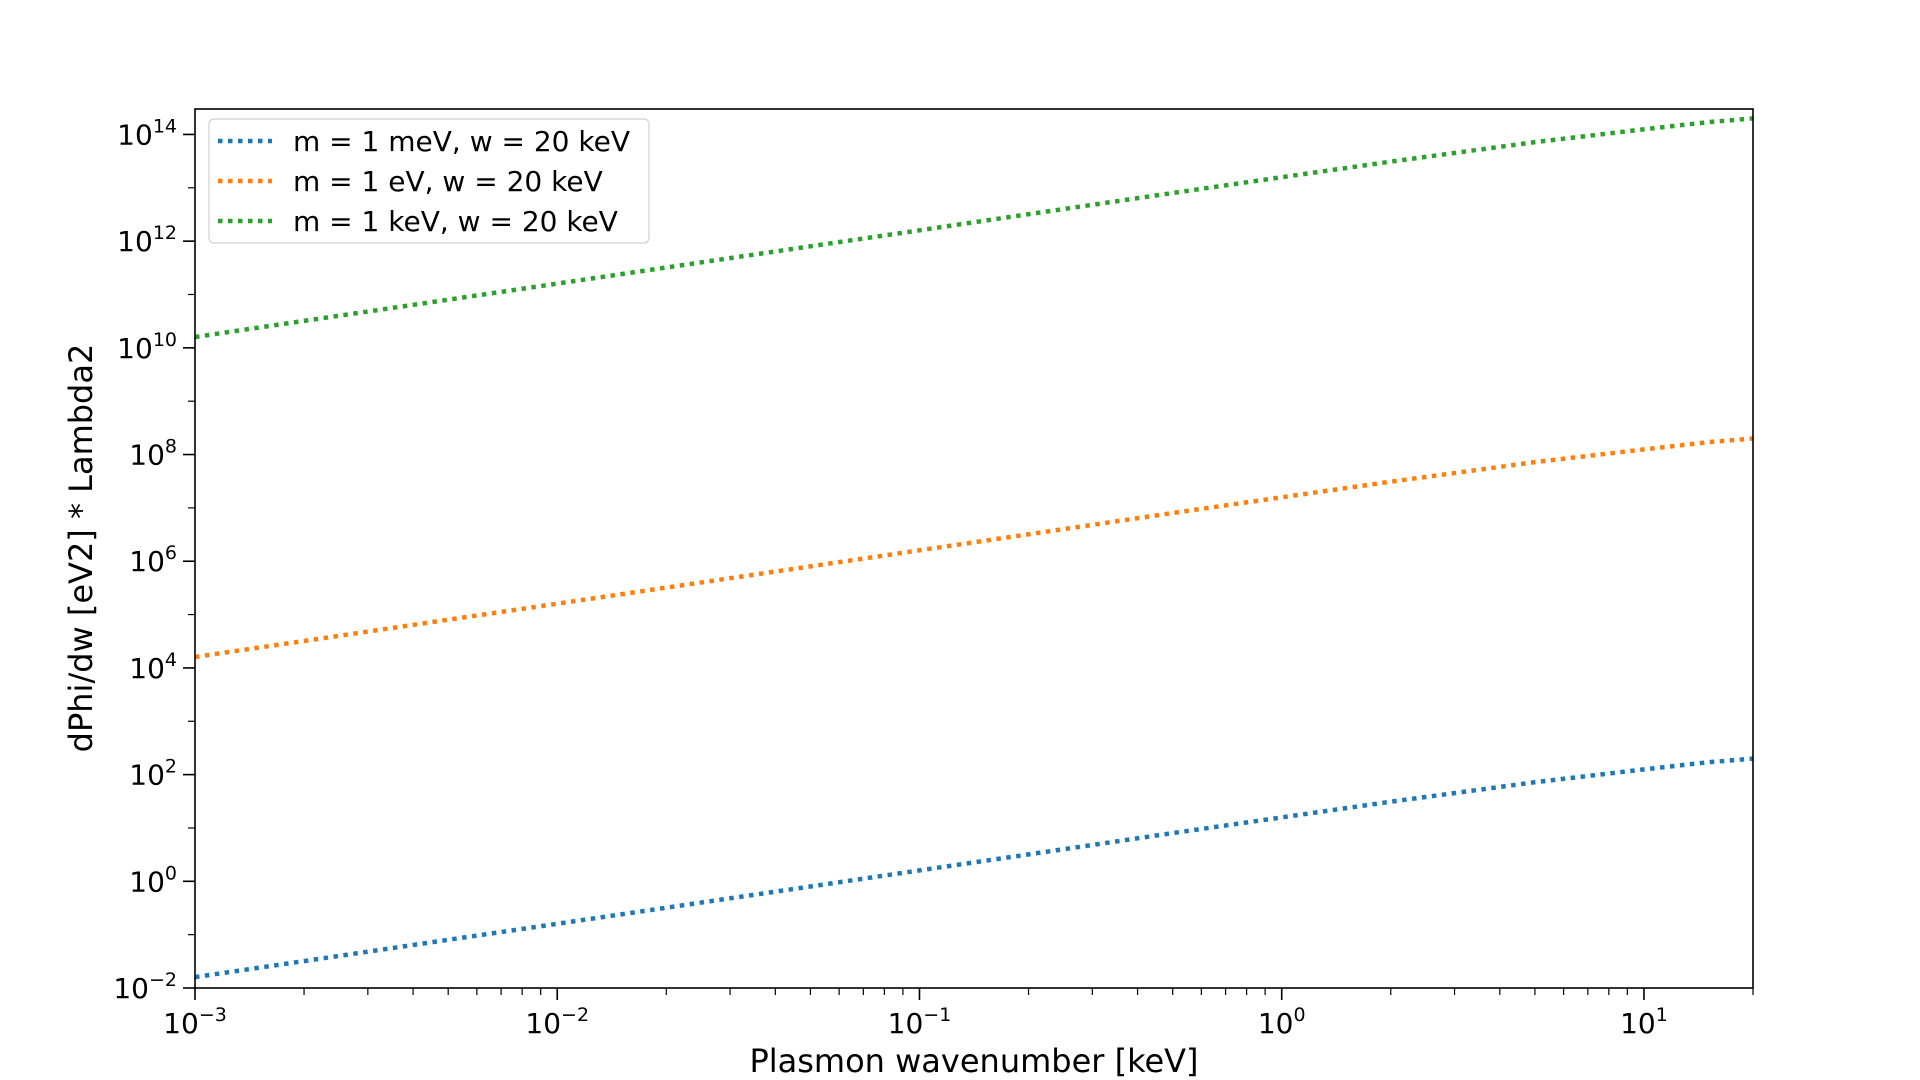 This screenshot has width=1920, height=1080. I want to click on x-tick-label: 10⁻², so click(557, 1022).